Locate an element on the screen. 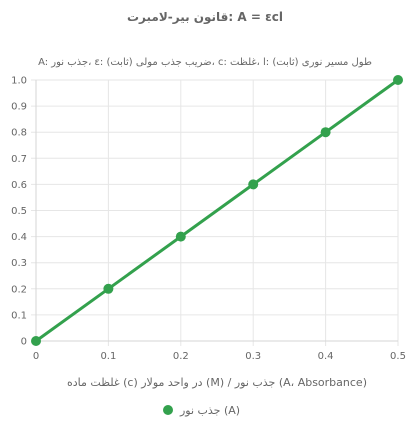 The width and height of the screenshot is (410, 433). y-axis-ticks: 0 0.1 0.2 0.3 0.4 0.5 0.6 0.7 0.8 0.9 1.0 is located at coordinates (19, 212).